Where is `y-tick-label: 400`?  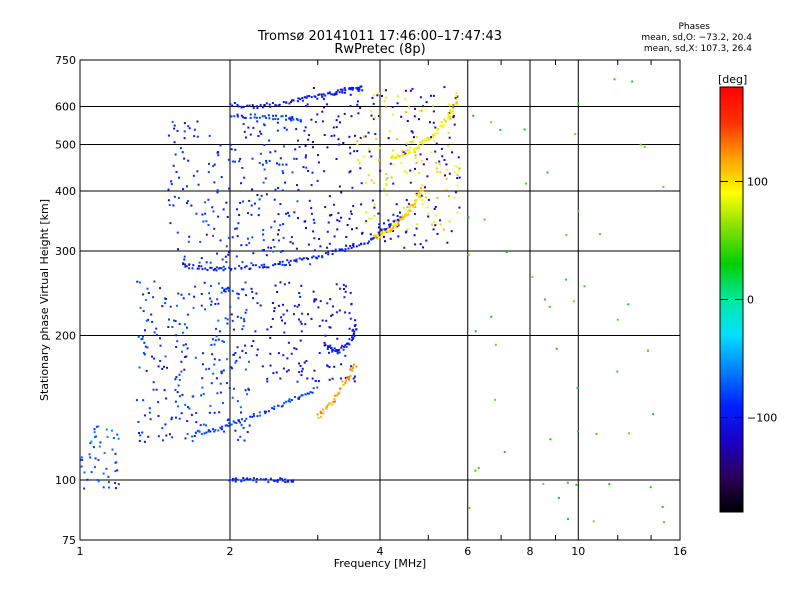 y-tick-label: 400 is located at coordinates (65, 191).